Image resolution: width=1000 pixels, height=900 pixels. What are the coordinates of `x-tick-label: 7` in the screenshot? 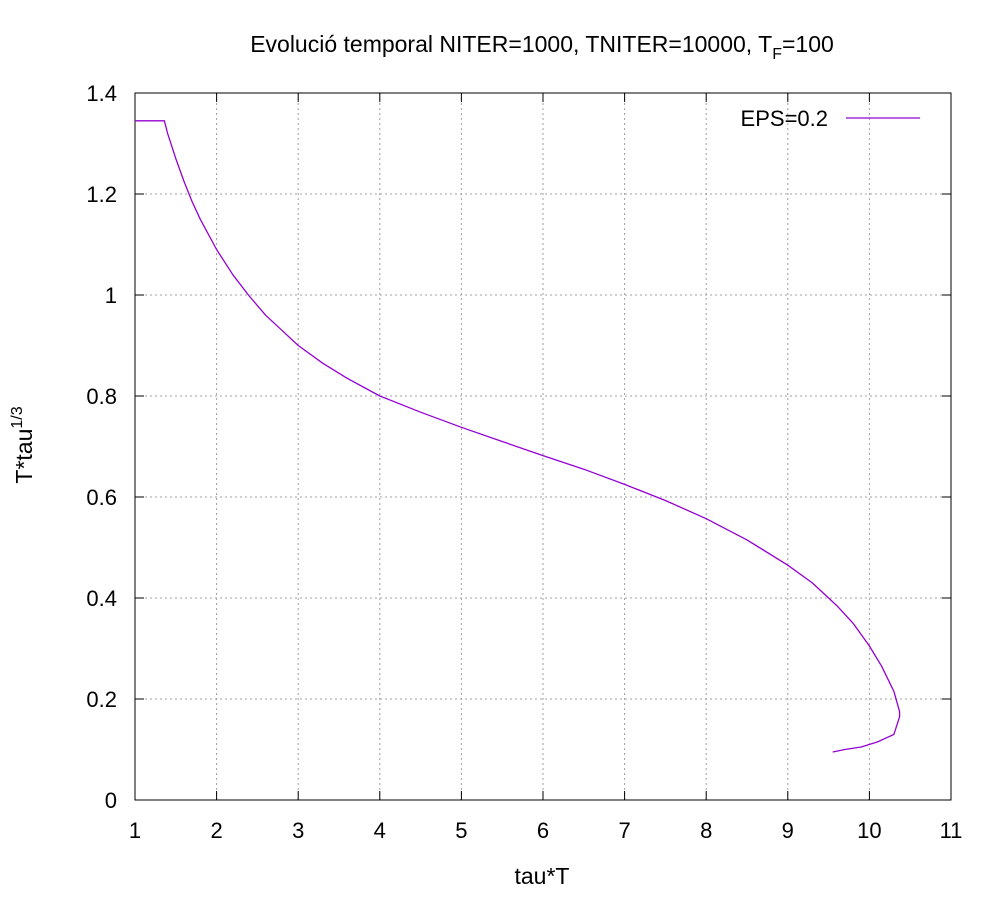 It's located at (624, 830).